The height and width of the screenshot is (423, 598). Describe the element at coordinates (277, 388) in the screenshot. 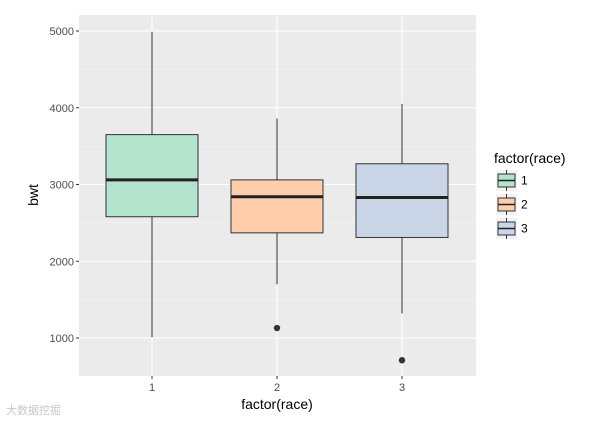

I see `x-tick-label: 2` at that location.